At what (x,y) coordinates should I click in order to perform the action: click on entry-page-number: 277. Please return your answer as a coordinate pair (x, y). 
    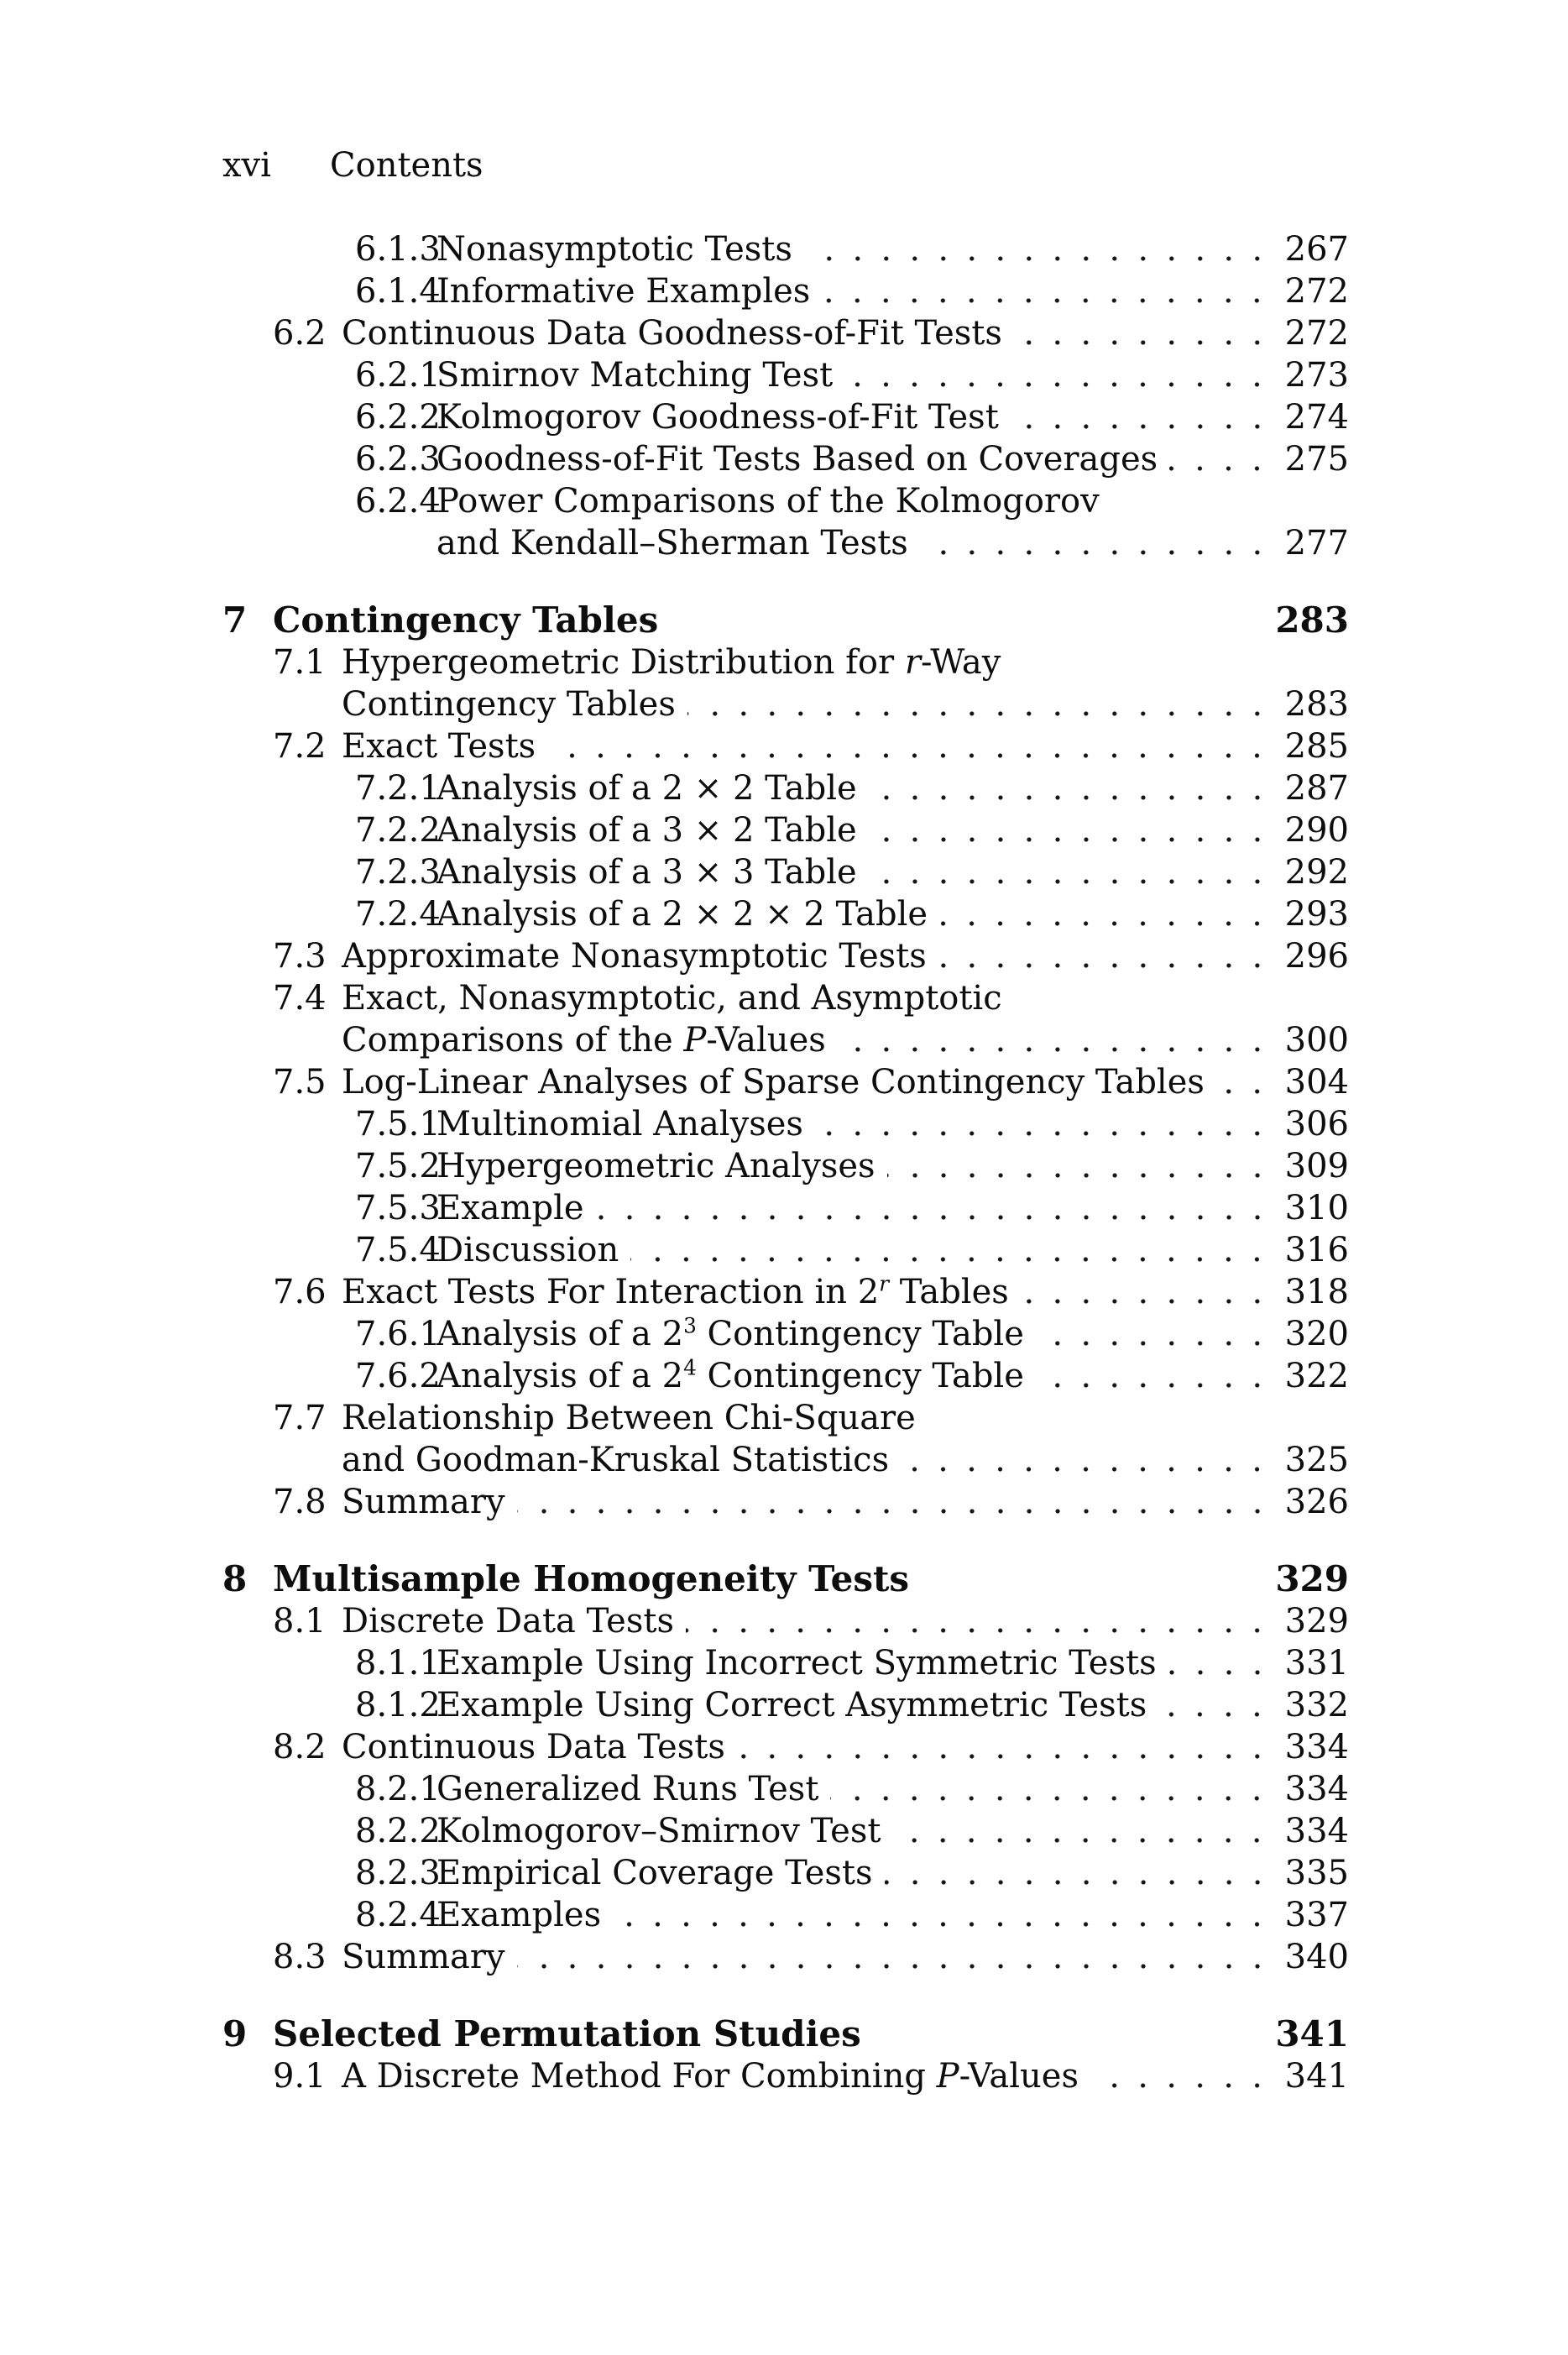
    Looking at the image, I should click on (1316, 543).